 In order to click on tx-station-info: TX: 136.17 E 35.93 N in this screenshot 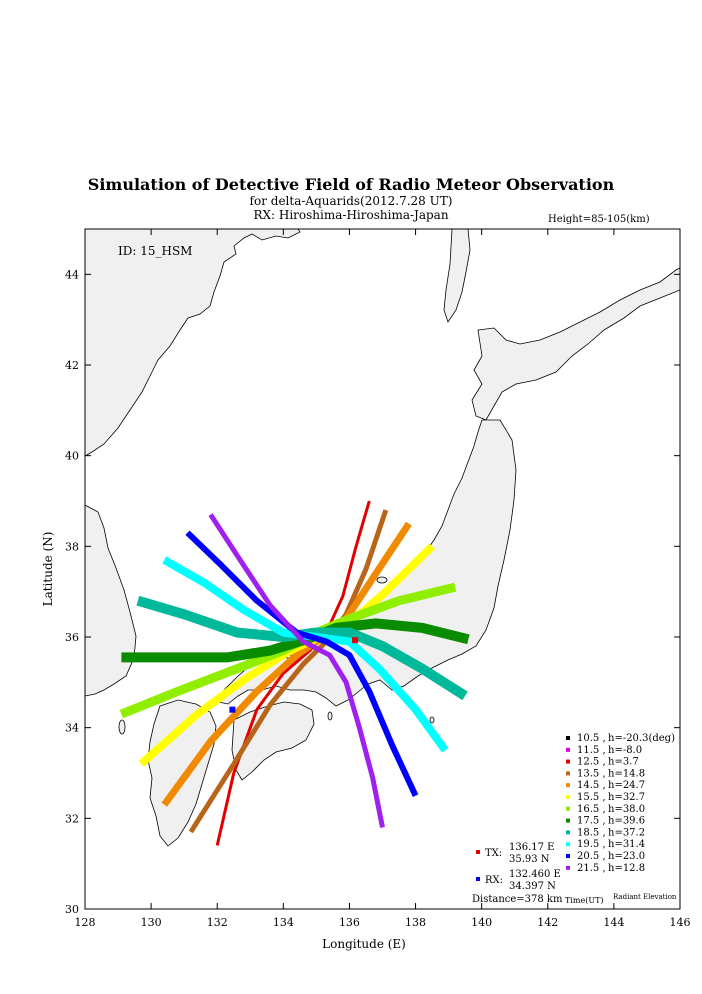, I will do `click(515, 853)`.